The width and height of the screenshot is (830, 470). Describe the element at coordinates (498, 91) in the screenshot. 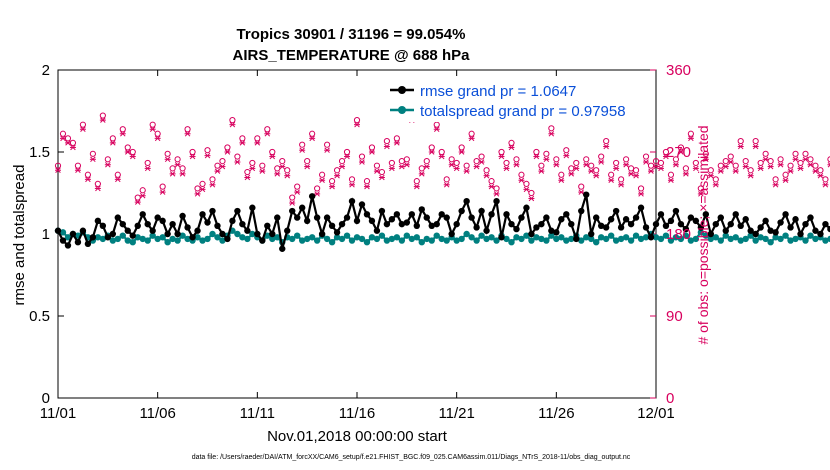

I see `legend-rmse-label: rmse grand pr = 1.0647` at that location.